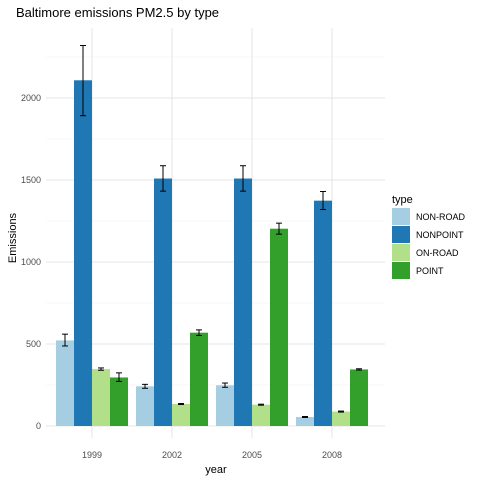 This screenshot has width=480, height=480. I want to click on bar-on-road-2008, so click(341, 418).